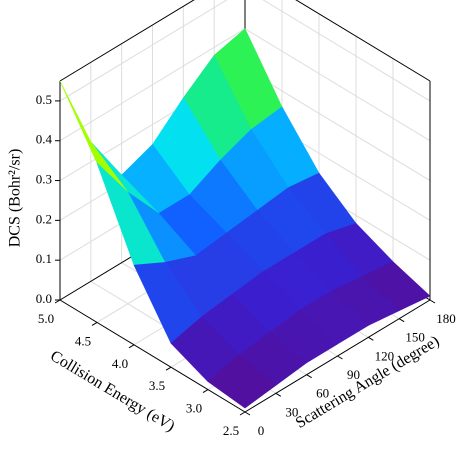  I want to click on x-tick-label: 4.0, so click(120, 363).